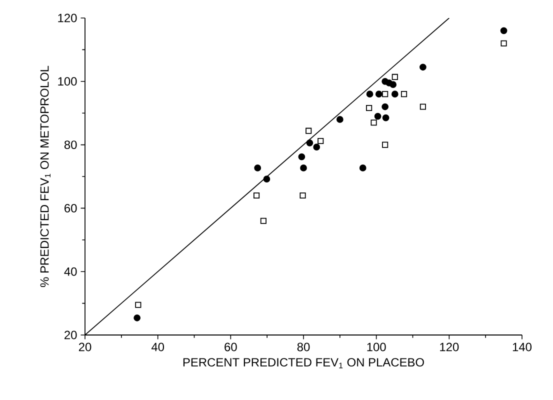  I want to click on y-tick-label: 40, so click(70, 271).